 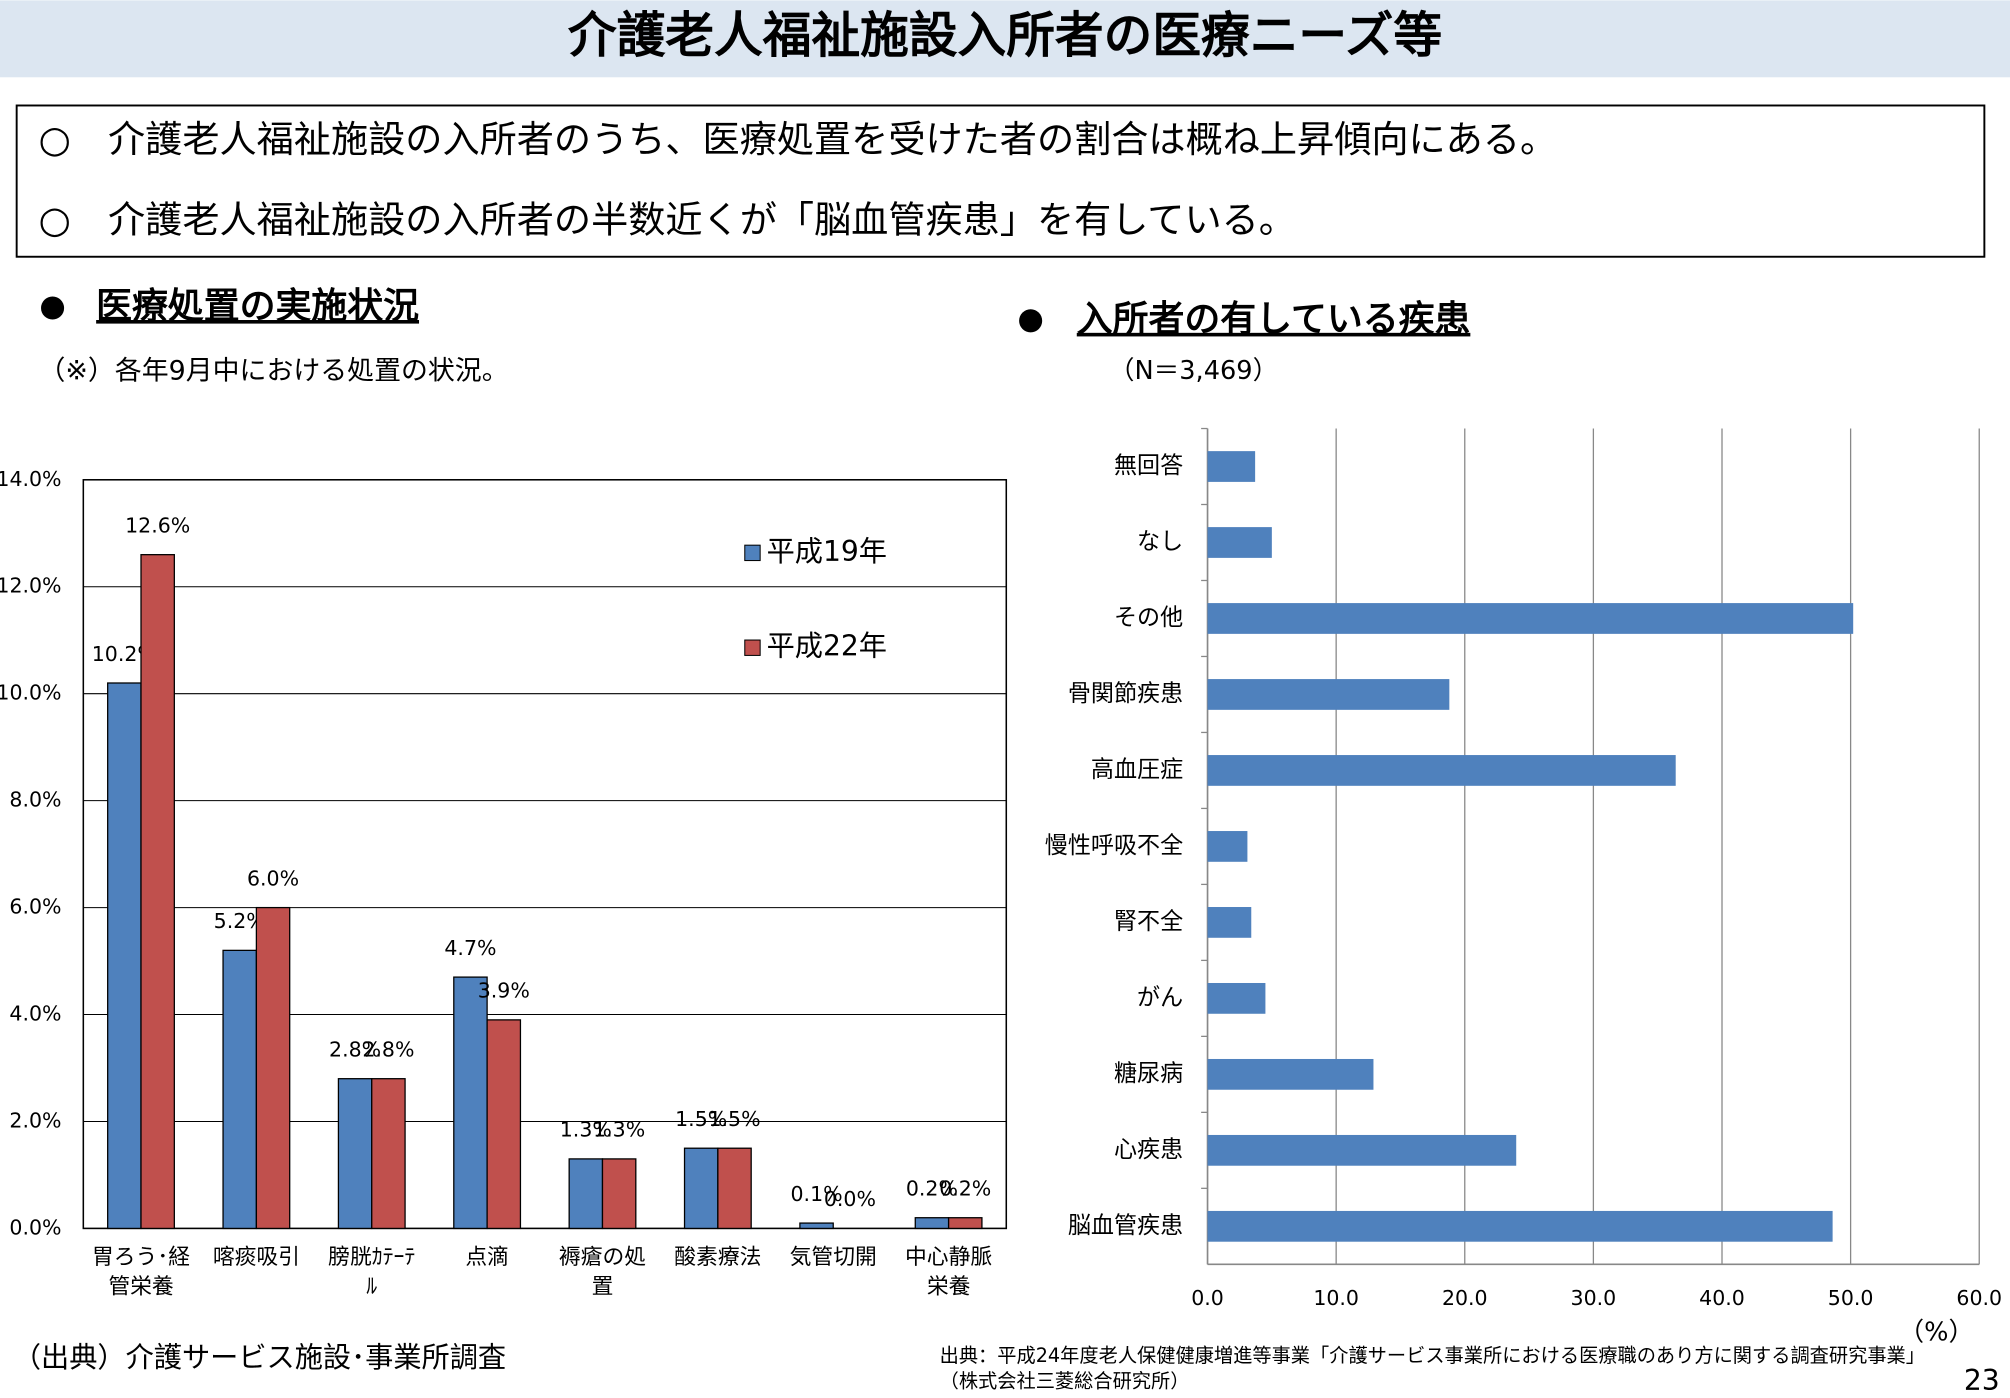 What do you see at coordinates (850, 1199) in the screenshot?
I see `data-label: 0.0%` at bounding box center [850, 1199].